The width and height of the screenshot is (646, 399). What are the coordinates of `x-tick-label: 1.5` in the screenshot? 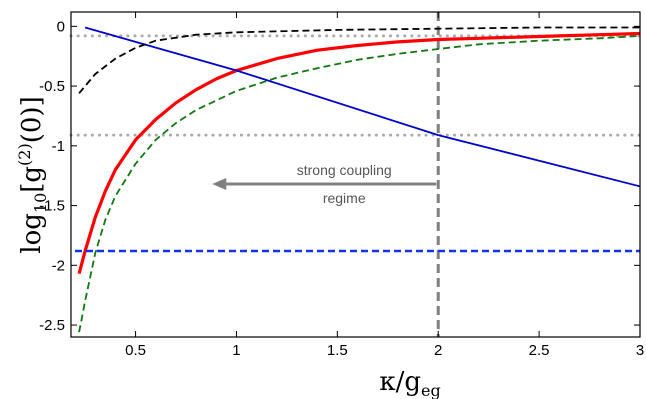 It's located at (337, 350).